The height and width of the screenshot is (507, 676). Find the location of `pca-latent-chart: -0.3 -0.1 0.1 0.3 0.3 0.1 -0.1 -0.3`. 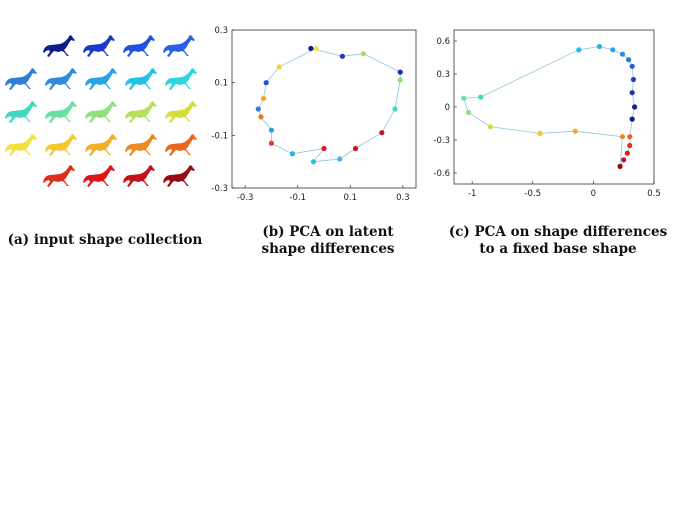

pca-latent-chart: -0.3 -0.1 0.1 0.3 0.3 0.1 -0.1 -0.3 is located at coordinates (314, 114).